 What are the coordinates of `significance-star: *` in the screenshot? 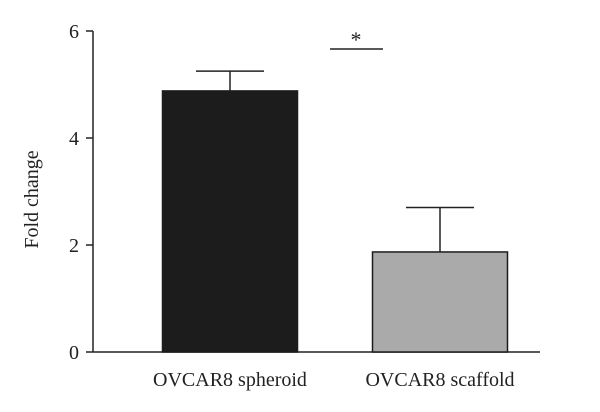 It's located at (356, 39).